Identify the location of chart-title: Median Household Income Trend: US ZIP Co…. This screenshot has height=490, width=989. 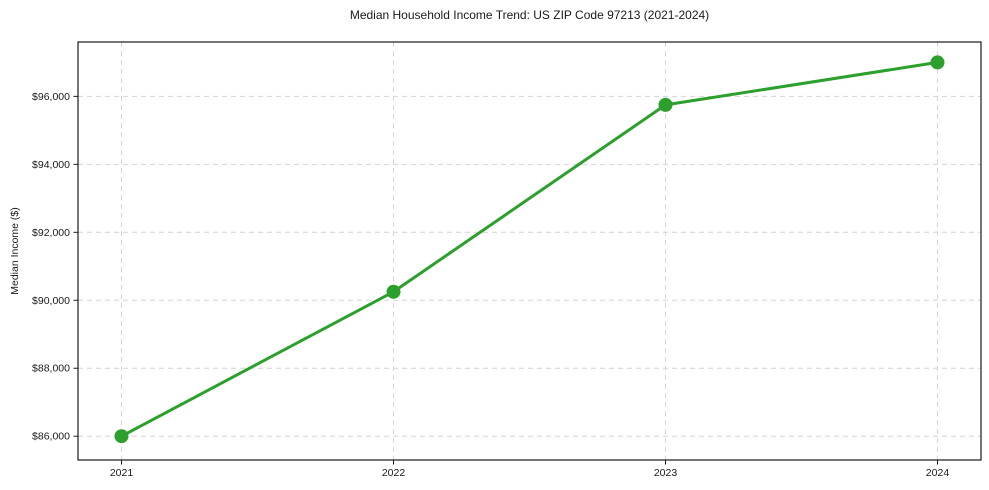
(529, 15).